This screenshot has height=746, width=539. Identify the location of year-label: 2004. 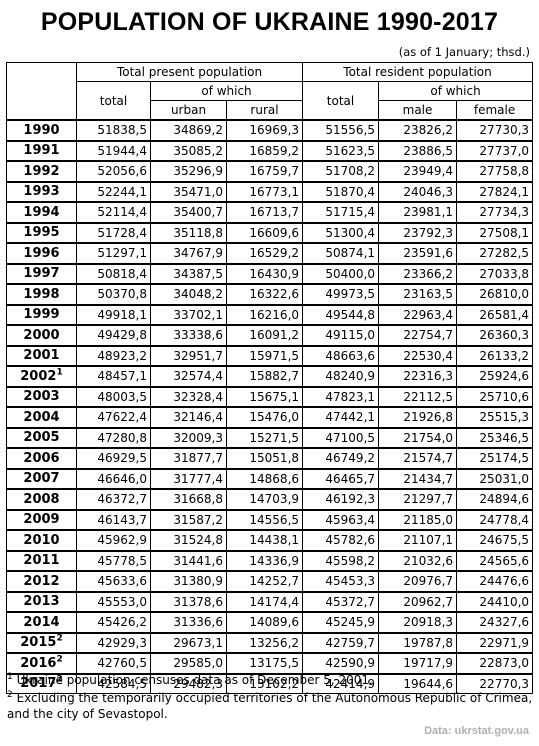
(41, 417).